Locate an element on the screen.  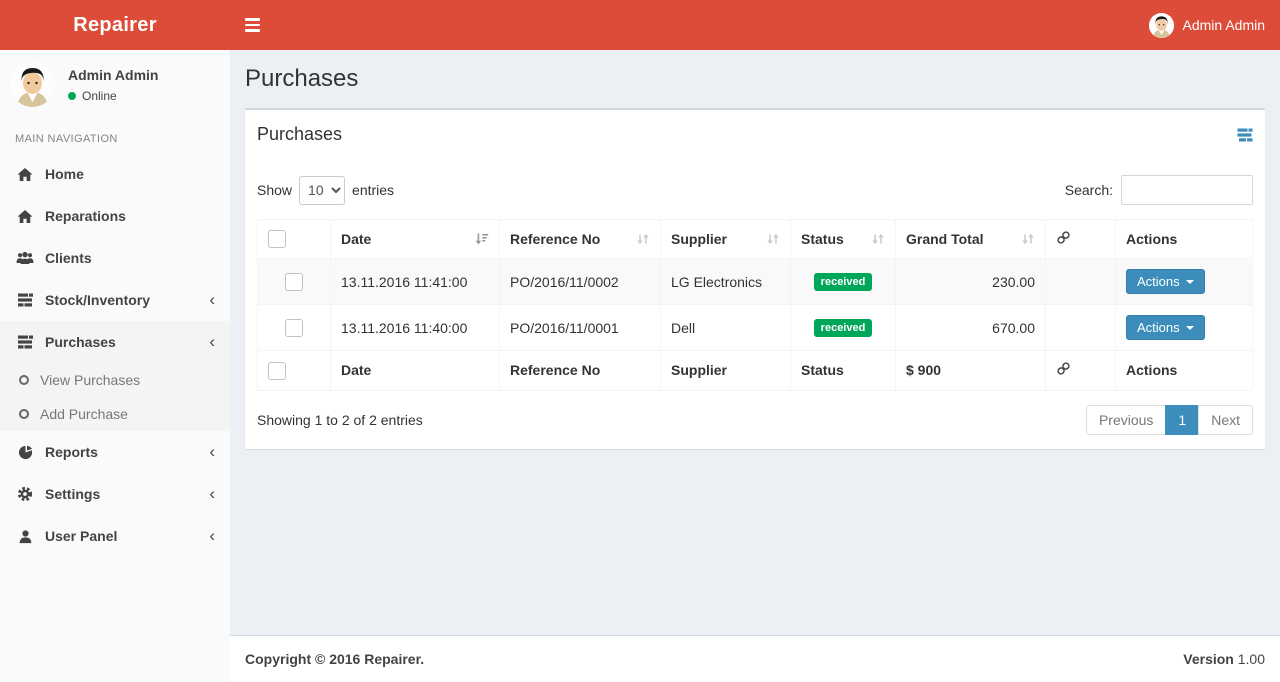
cell-reference: PO/2016/11/0001 is located at coordinates (580, 328).